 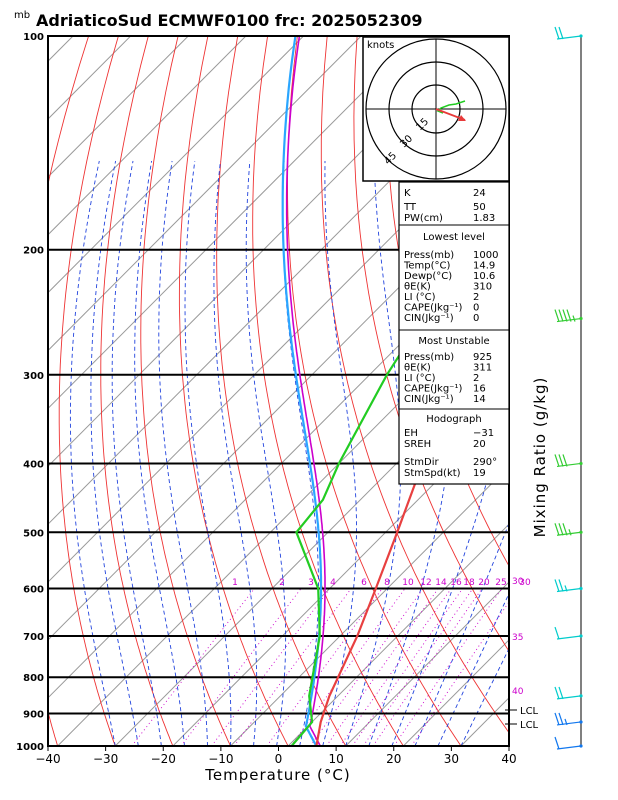 What do you see at coordinates (454, 237) in the screenshot?
I see `section-title: Lowest level` at bounding box center [454, 237].